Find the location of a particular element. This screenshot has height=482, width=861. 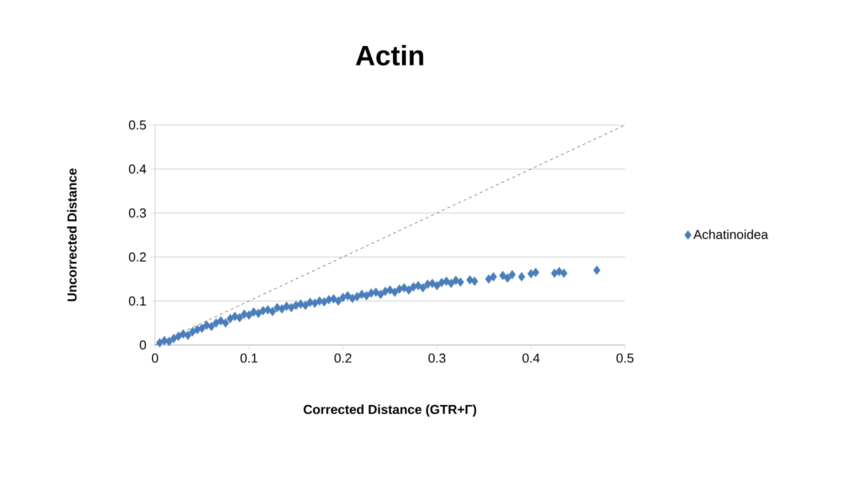

y-tick-label: 0.3 is located at coordinates (137, 213).